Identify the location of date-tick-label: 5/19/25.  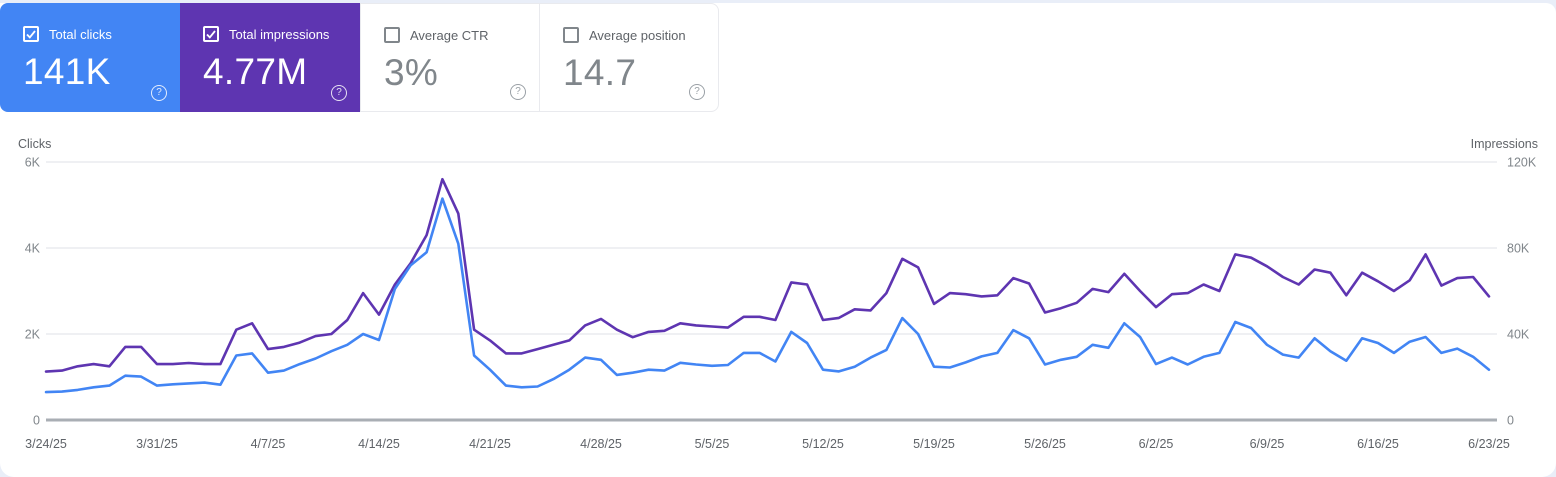
(934, 444).